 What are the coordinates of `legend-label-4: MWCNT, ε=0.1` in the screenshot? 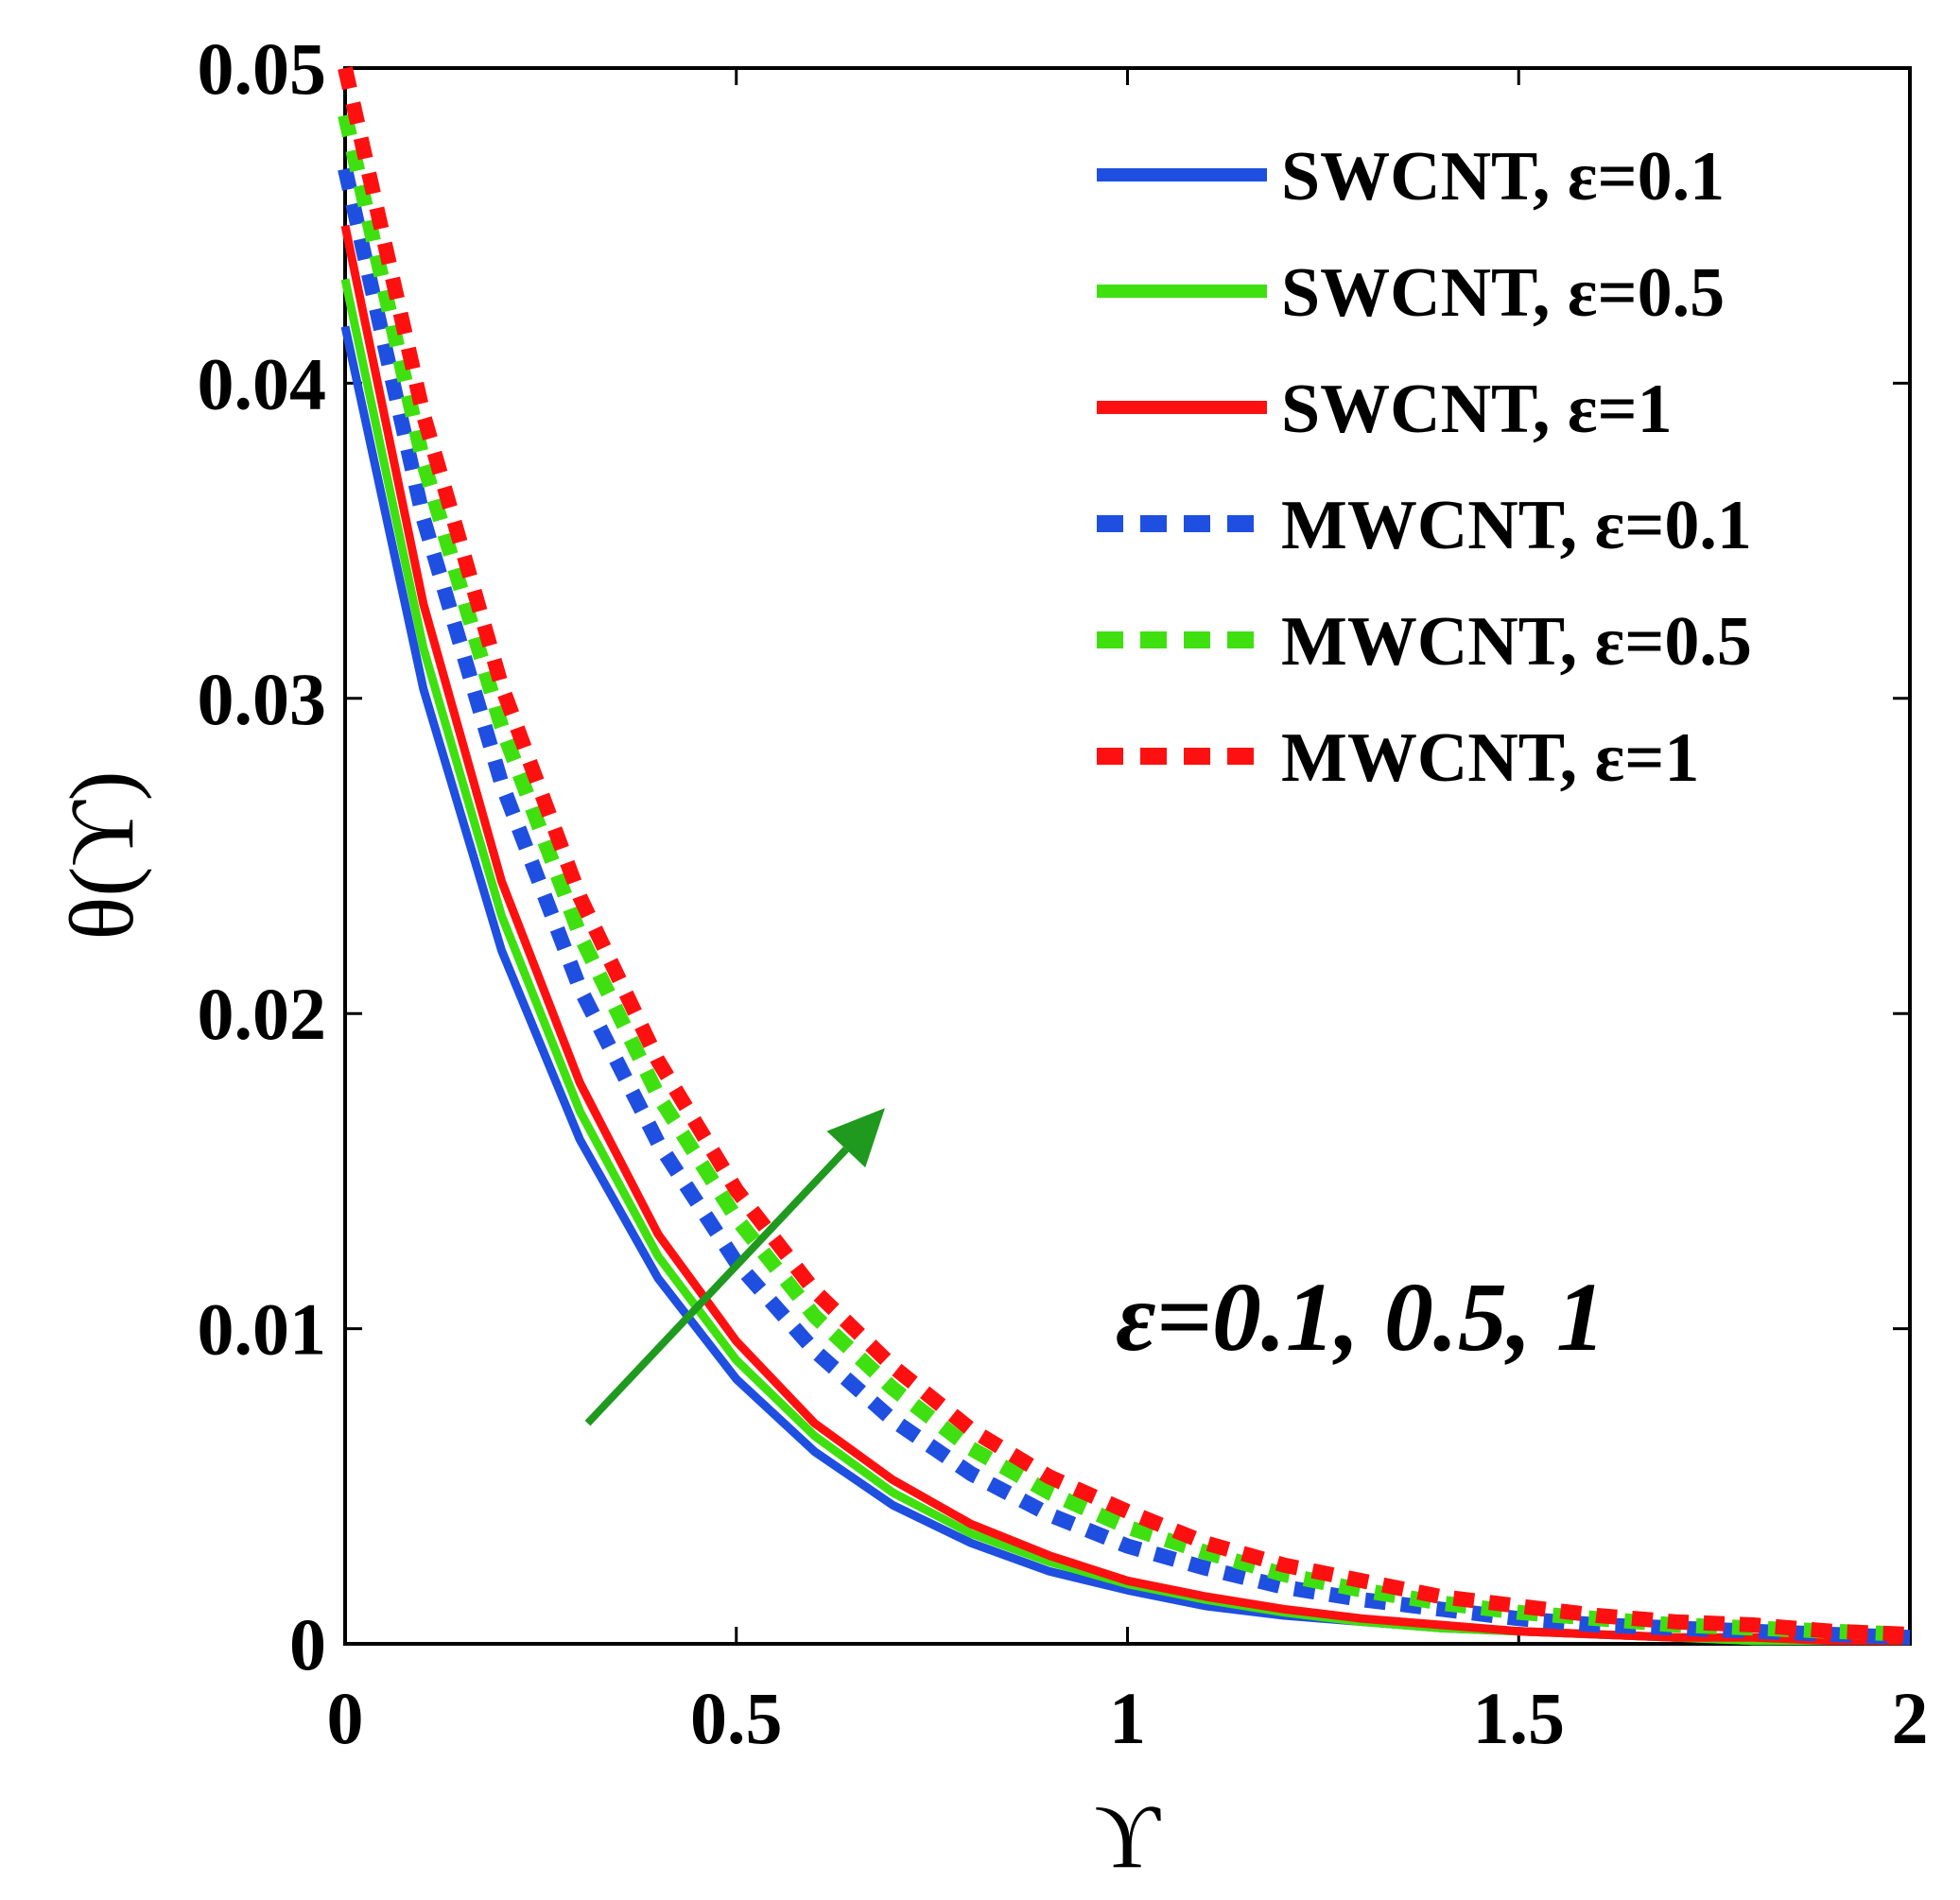 It's located at (1516, 525).